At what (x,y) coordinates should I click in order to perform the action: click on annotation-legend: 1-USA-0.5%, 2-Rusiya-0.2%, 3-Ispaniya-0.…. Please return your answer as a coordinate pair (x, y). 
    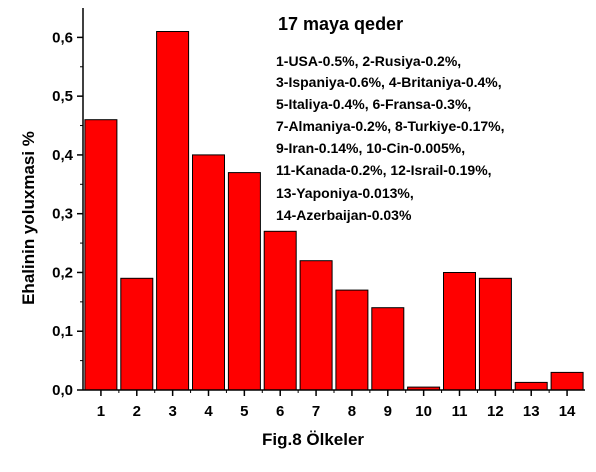
    Looking at the image, I should click on (390, 138).